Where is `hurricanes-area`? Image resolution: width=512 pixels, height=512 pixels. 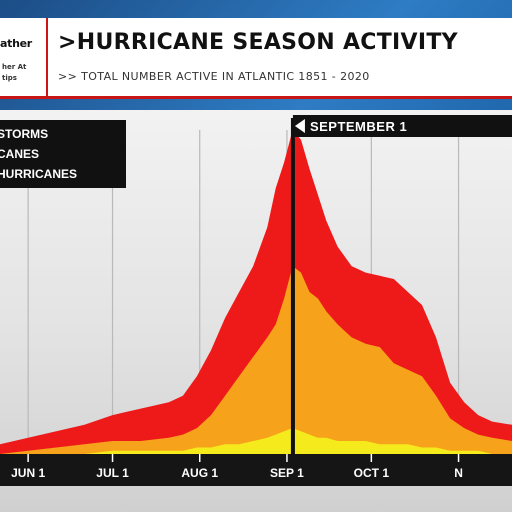 hurricanes-area is located at coordinates (256, 441).